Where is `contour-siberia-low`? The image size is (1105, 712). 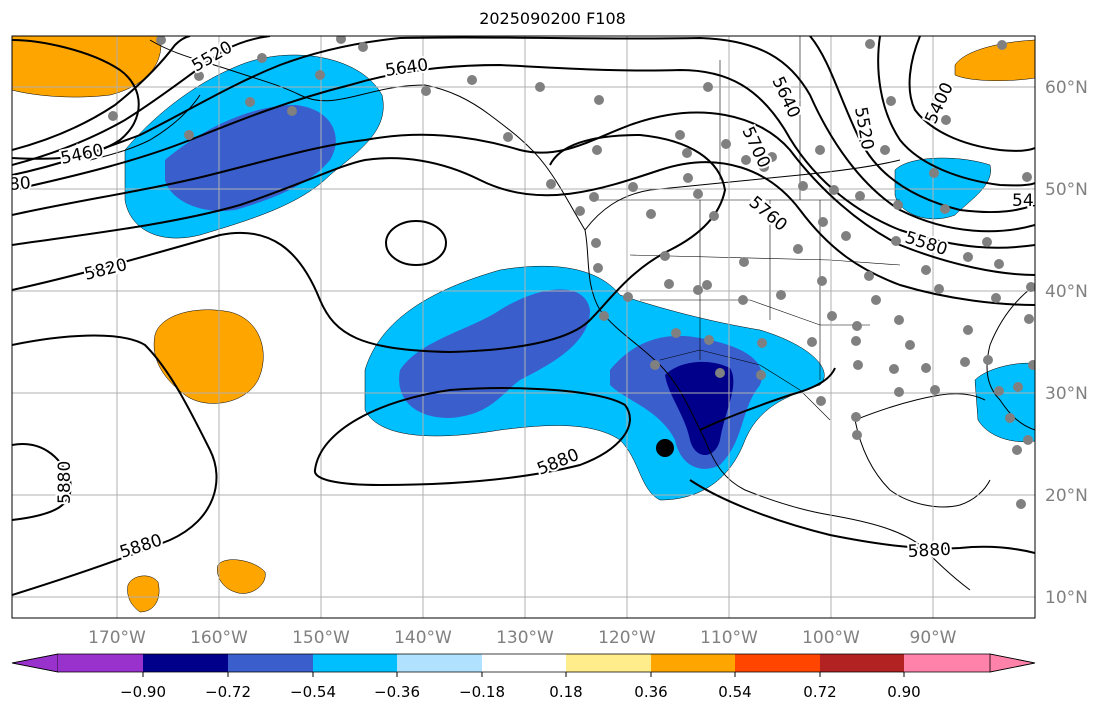 contour-siberia-low is located at coordinates (76, 99).